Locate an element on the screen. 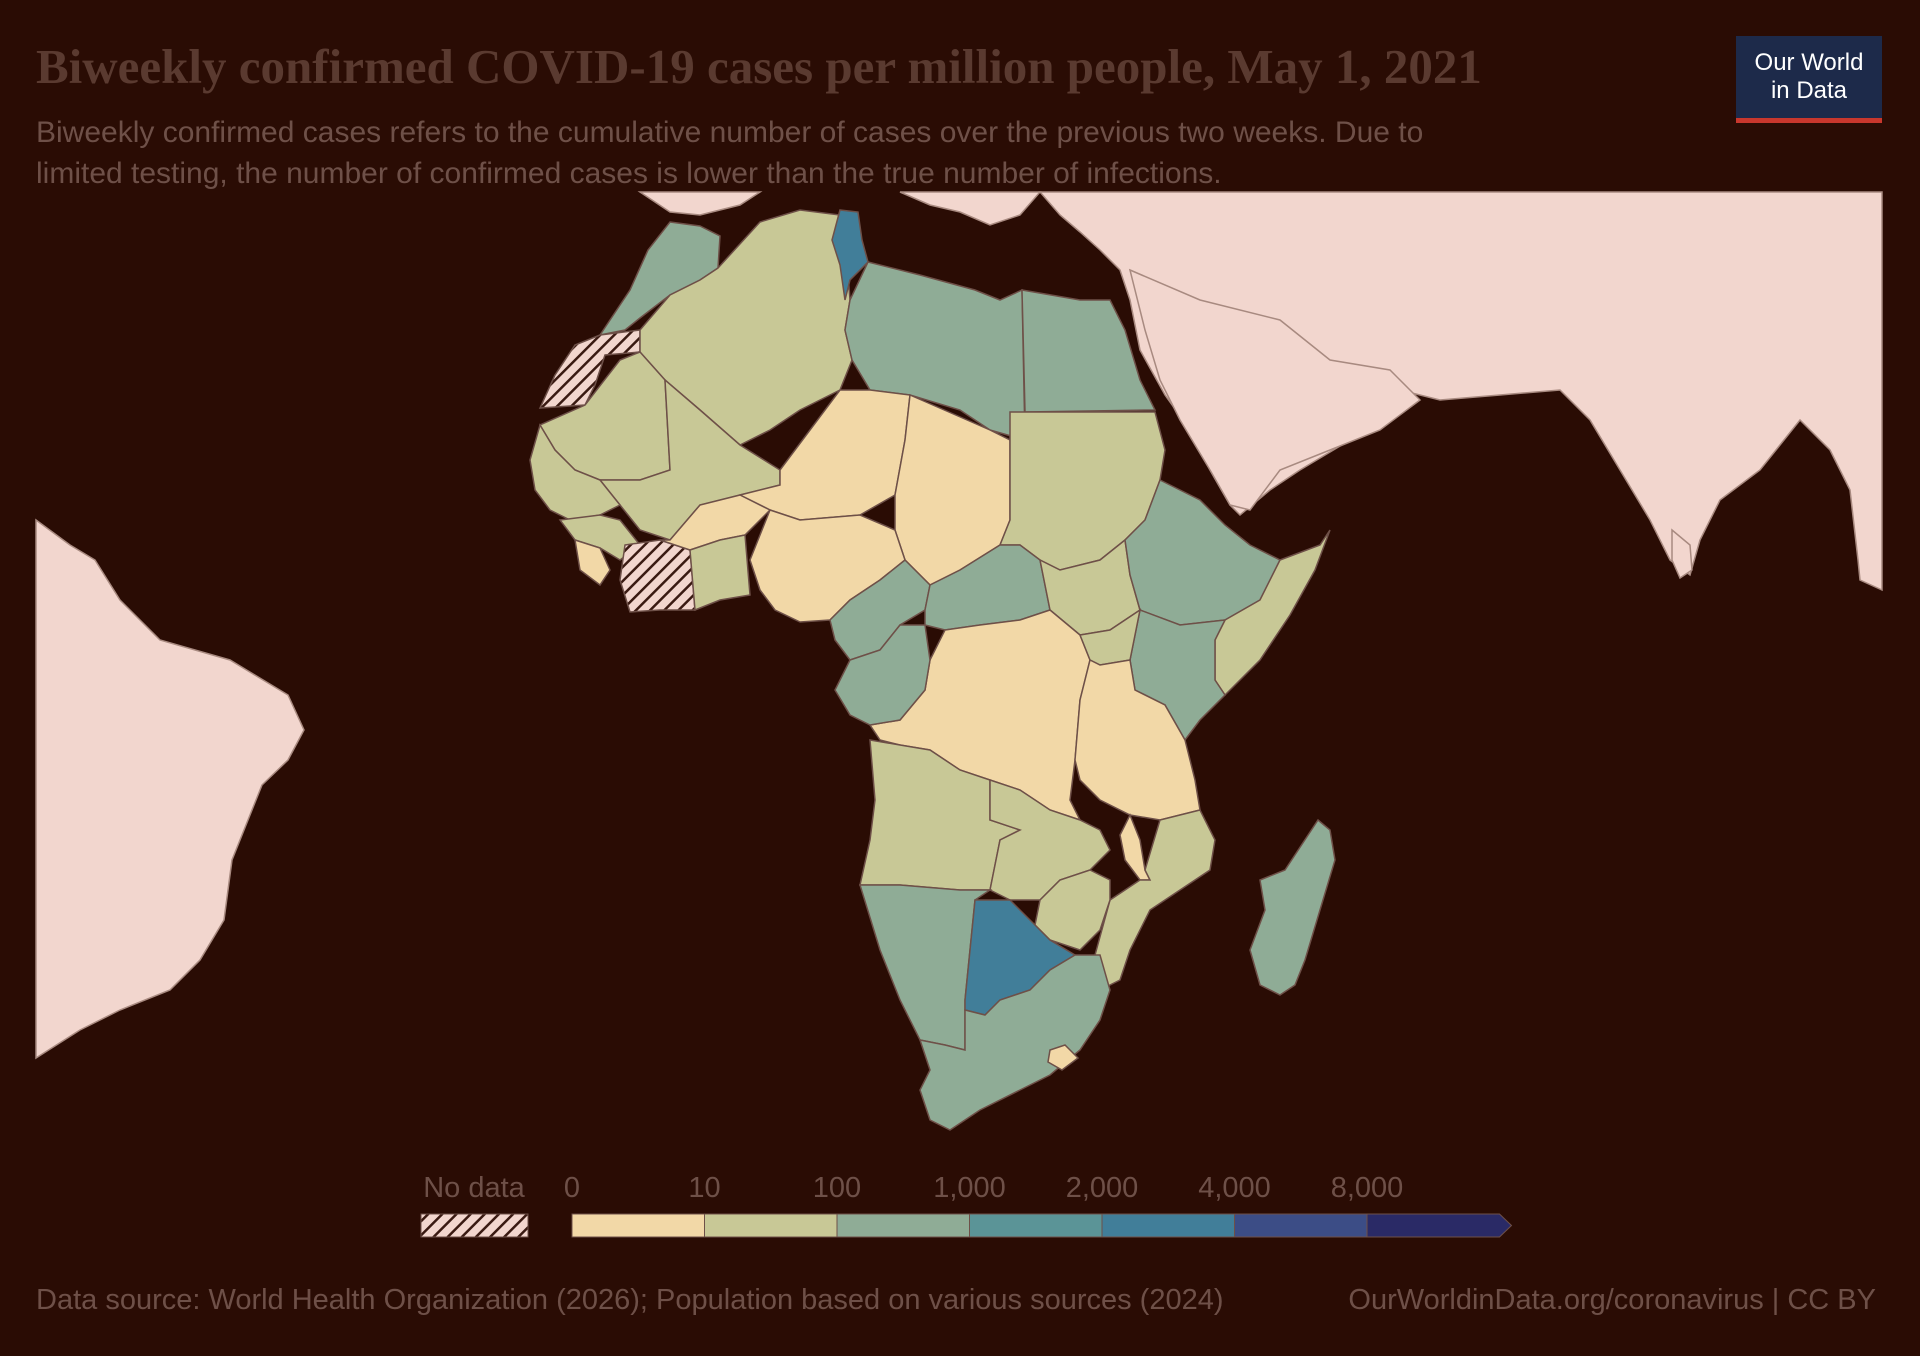 This screenshot has height=1356, width=1920. owid-logo: Our World in Data is located at coordinates (1809, 79).